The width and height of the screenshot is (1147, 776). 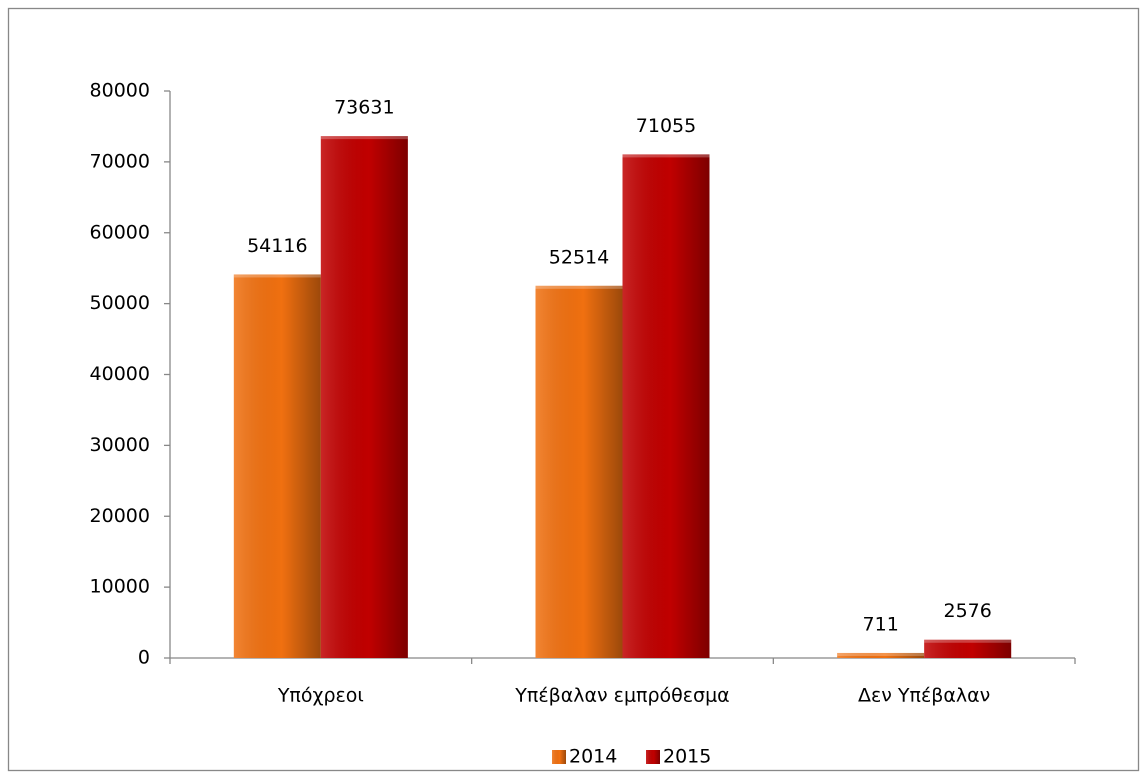 What do you see at coordinates (593, 757) in the screenshot?
I see `legend-label: 2014` at bounding box center [593, 757].